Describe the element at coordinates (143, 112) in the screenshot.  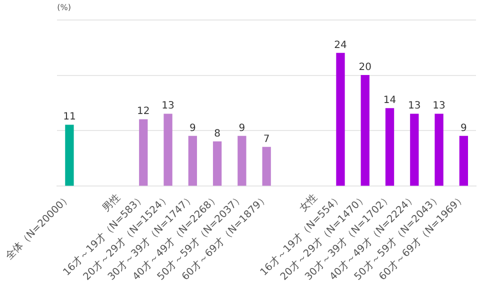
I see `data-label: 12` at that location.